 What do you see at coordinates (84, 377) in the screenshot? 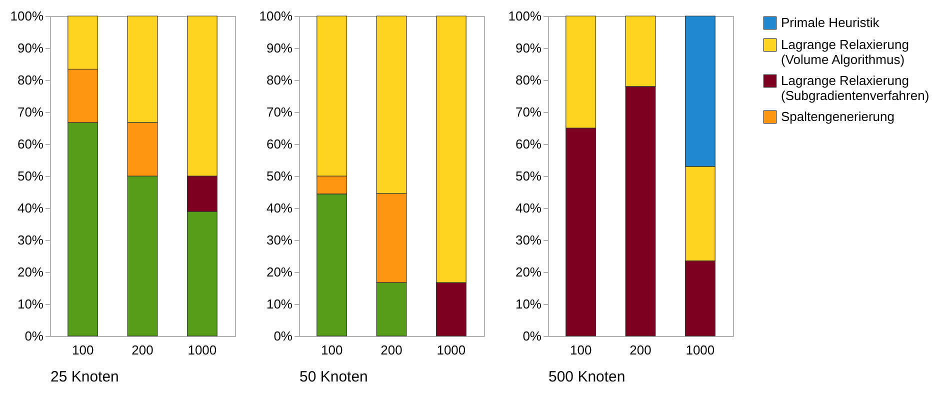
I see `x-axis-title: 25 Knoten` at bounding box center [84, 377].